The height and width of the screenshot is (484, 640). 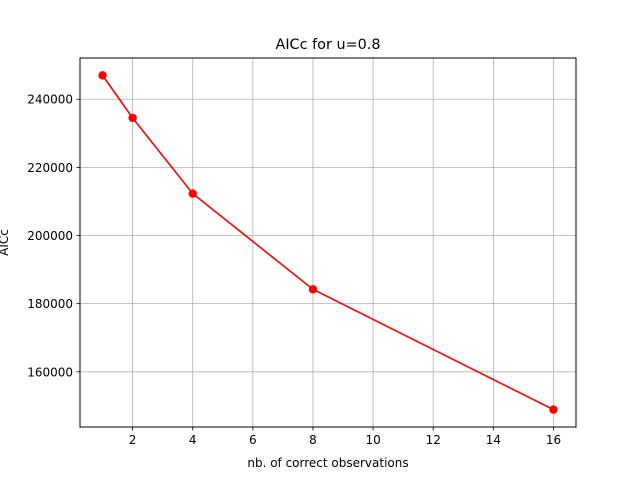 What do you see at coordinates (50, 236) in the screenshot?
I see `y-tick-label: 200000` at bounding box center [50, 236].